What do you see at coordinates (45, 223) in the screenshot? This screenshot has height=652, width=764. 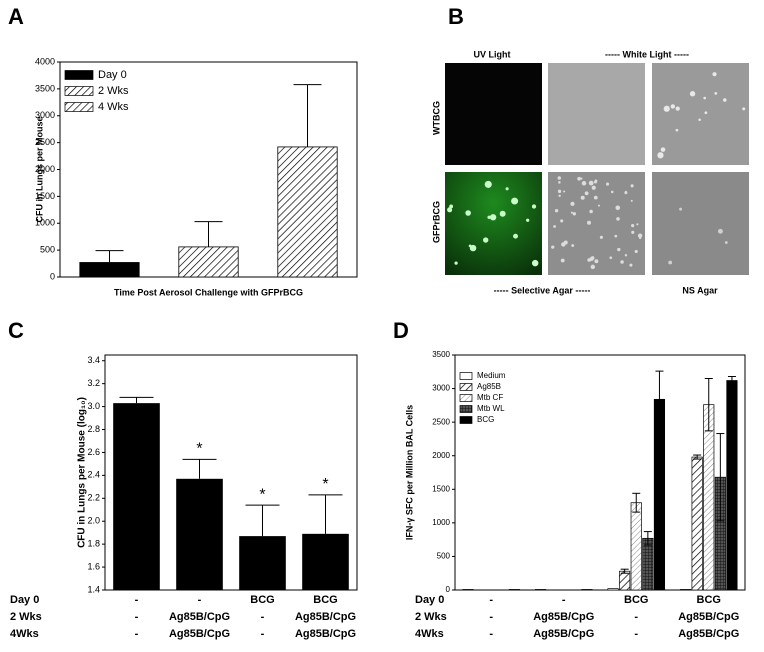 I see `y-tick-label: 1000` at bounding box center [45, 223].